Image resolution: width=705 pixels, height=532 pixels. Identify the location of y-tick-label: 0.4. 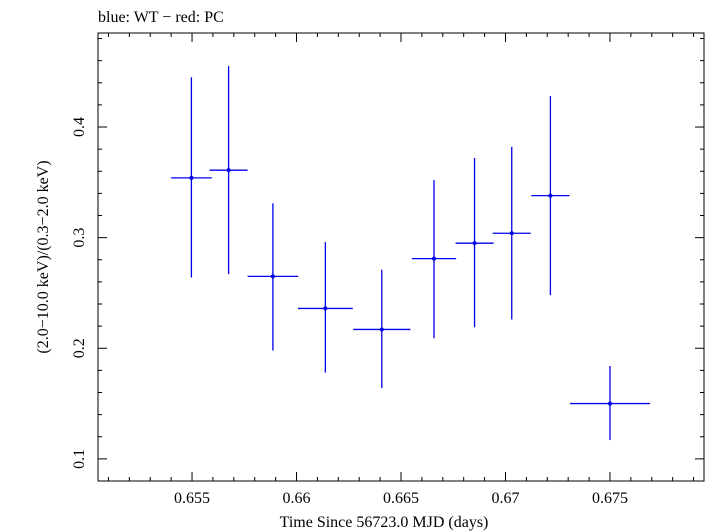
(79, 127).